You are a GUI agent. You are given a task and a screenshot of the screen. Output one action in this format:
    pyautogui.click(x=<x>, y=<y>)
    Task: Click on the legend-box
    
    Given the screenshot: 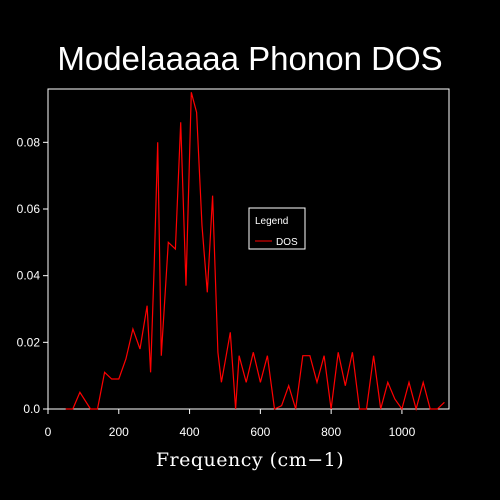 What is the action you would take?
    pyautogui.click(x=277, y=228)
    